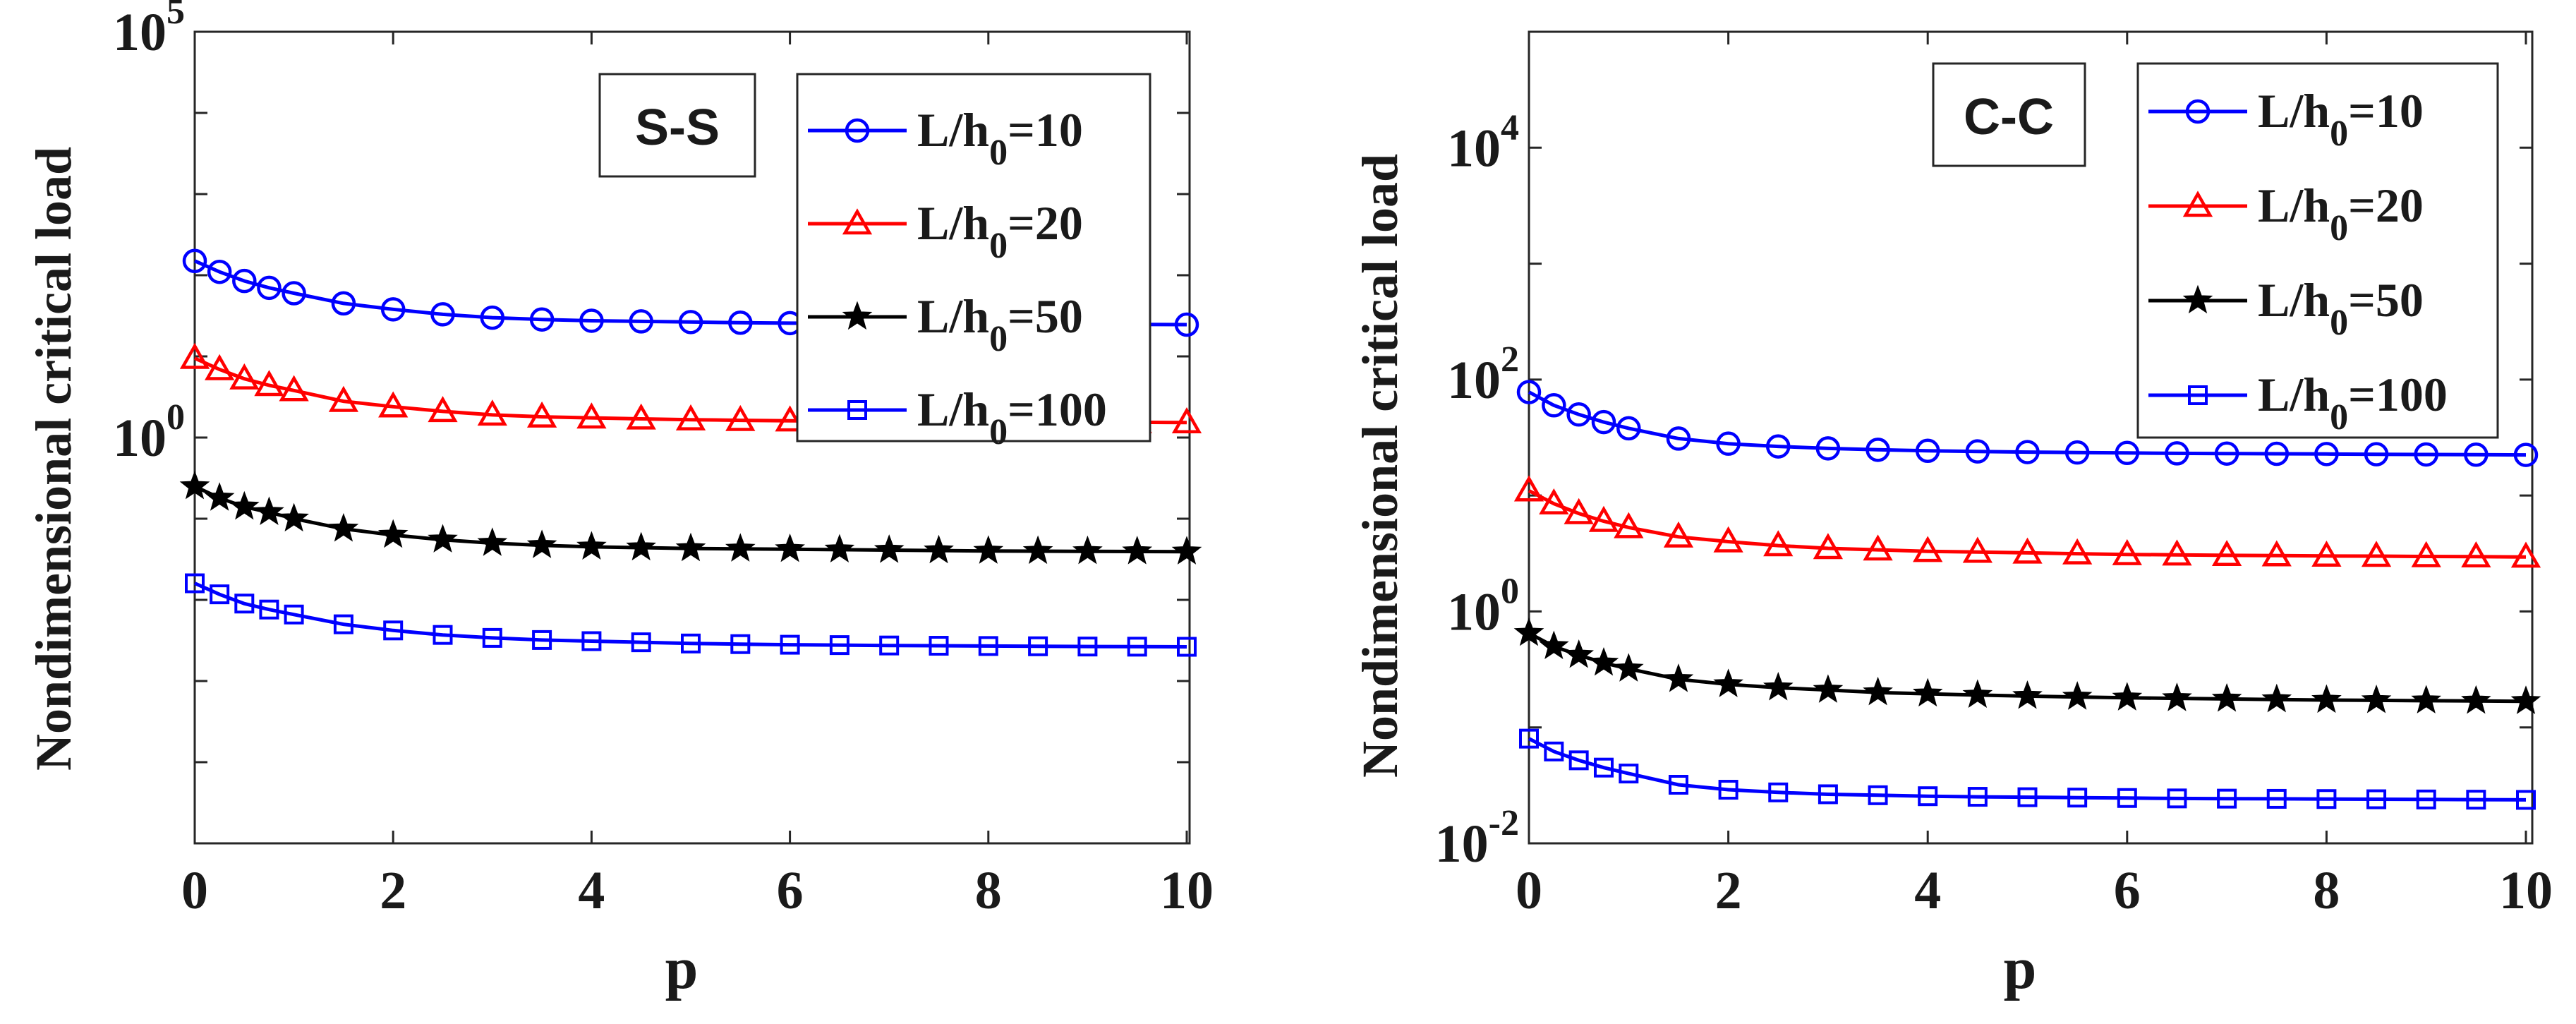 The height and width of the screenshot is (1024, 2576). Describe the element at coordinates (682, 968) in the screenshot. I see `x-axis-label-ss: p` at that location.